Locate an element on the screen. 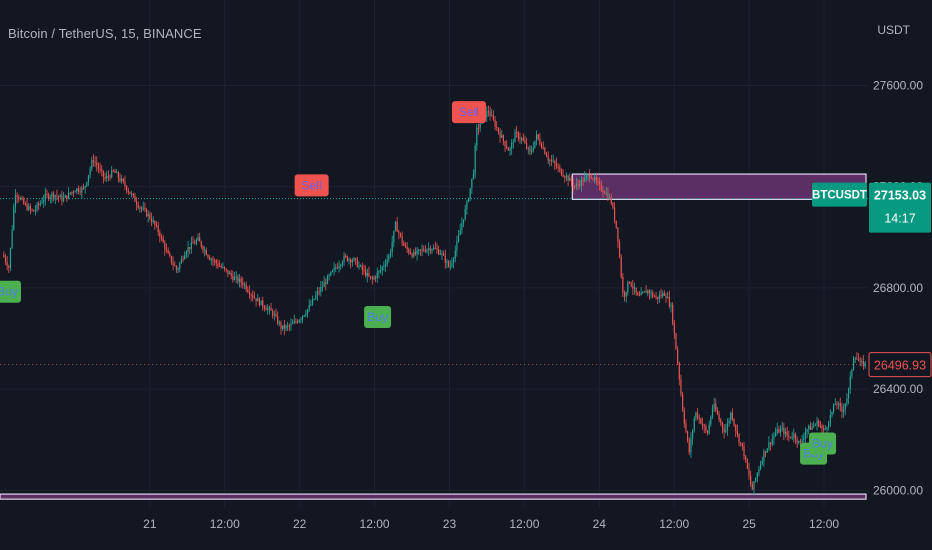 Image resolution: width=932 pixels, height=550 pixels. currency-label: USDT is located at coordinates (893, 30).